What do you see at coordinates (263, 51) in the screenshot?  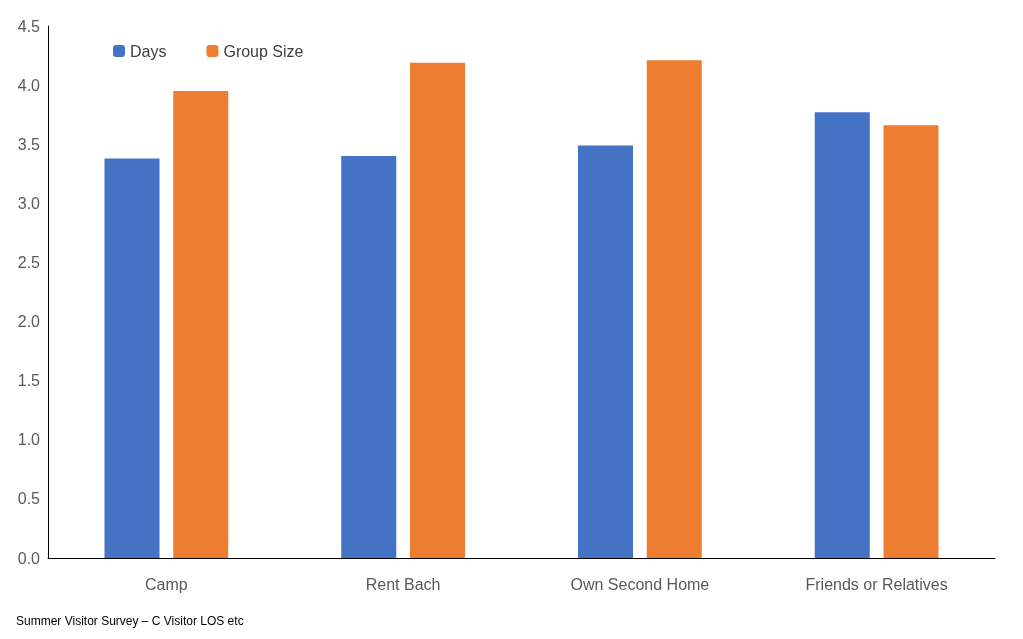 I see `legend-label: Group Size` at bounding box center [263, 51].